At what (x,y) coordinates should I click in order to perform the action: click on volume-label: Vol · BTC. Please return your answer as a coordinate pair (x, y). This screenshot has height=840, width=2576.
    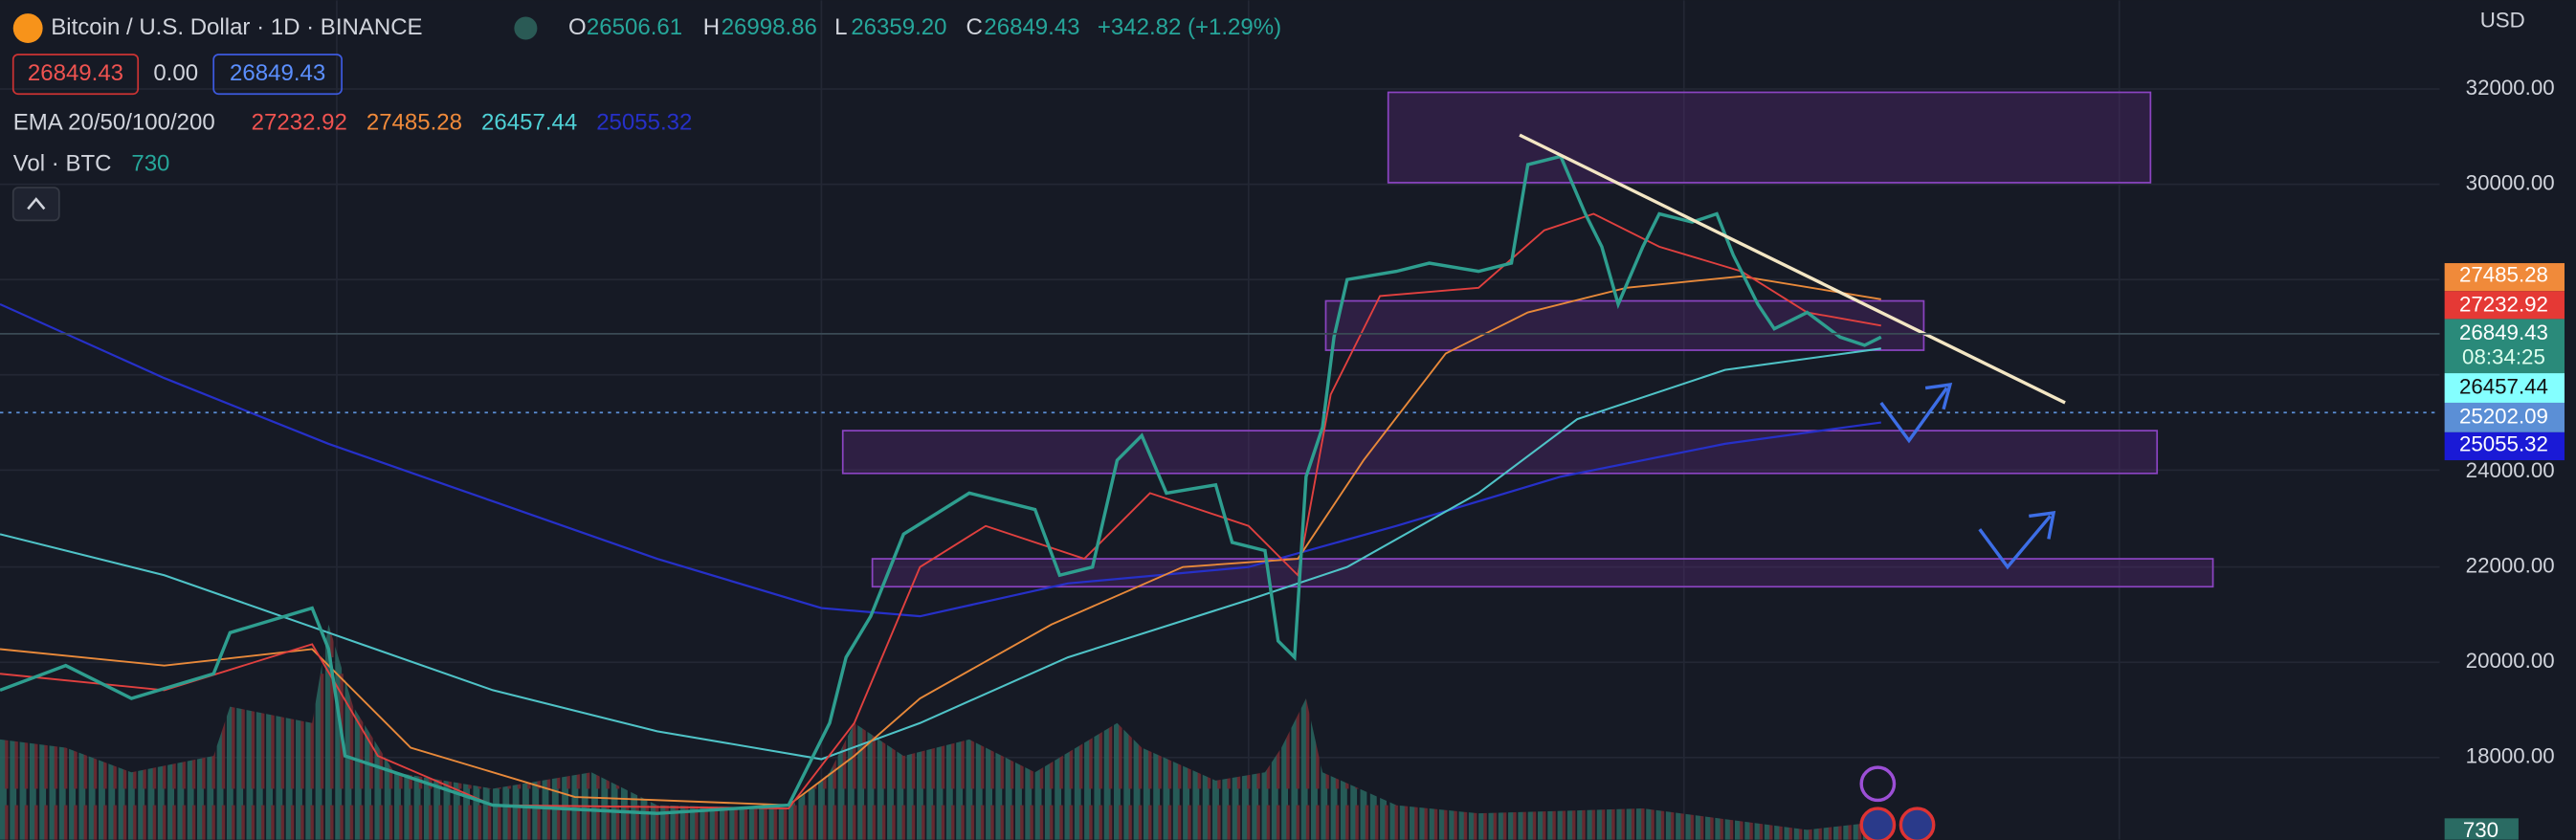
    Looking at the image, I should click on (63, 163).